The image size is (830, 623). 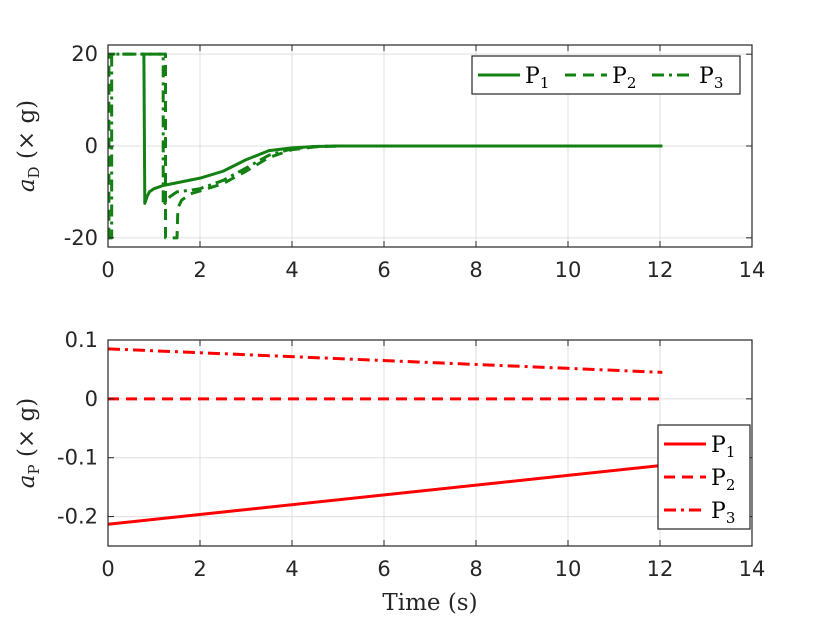 I want to click on y-tick-label: -20, so click(x=81, y=238).